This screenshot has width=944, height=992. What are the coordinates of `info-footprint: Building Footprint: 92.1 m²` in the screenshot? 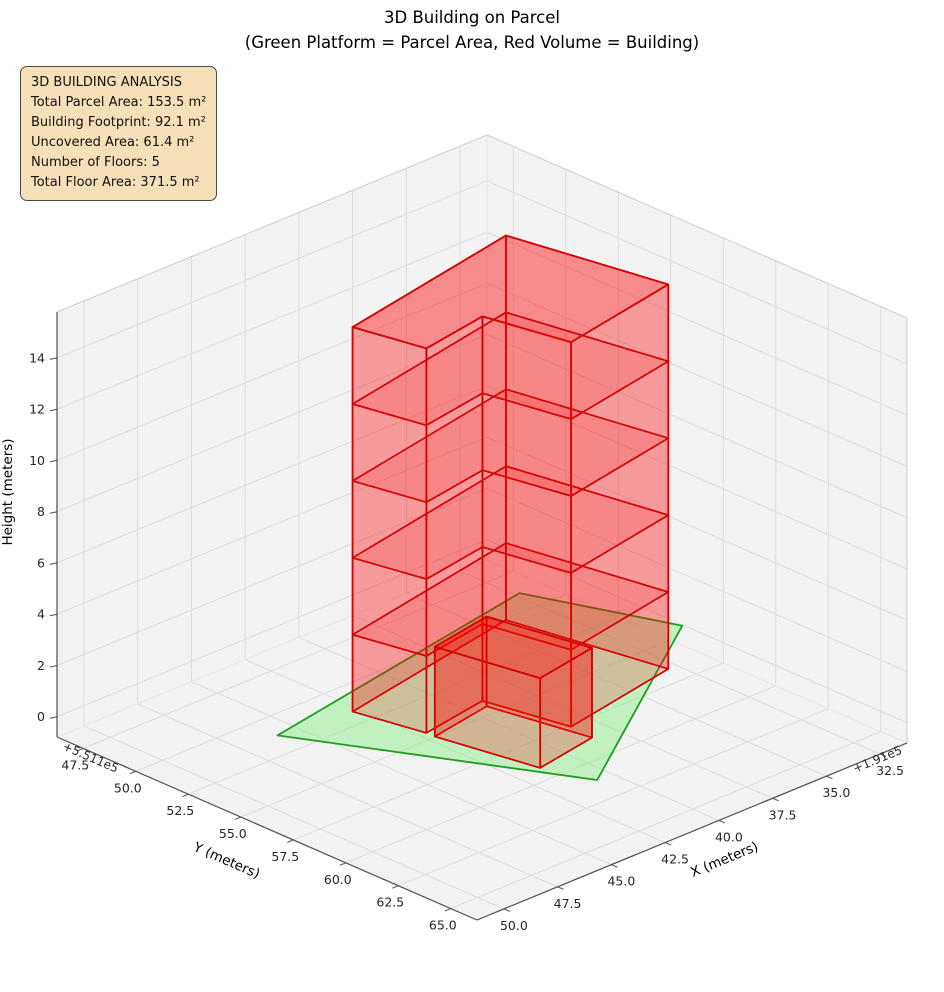 It's located at (118, 122).